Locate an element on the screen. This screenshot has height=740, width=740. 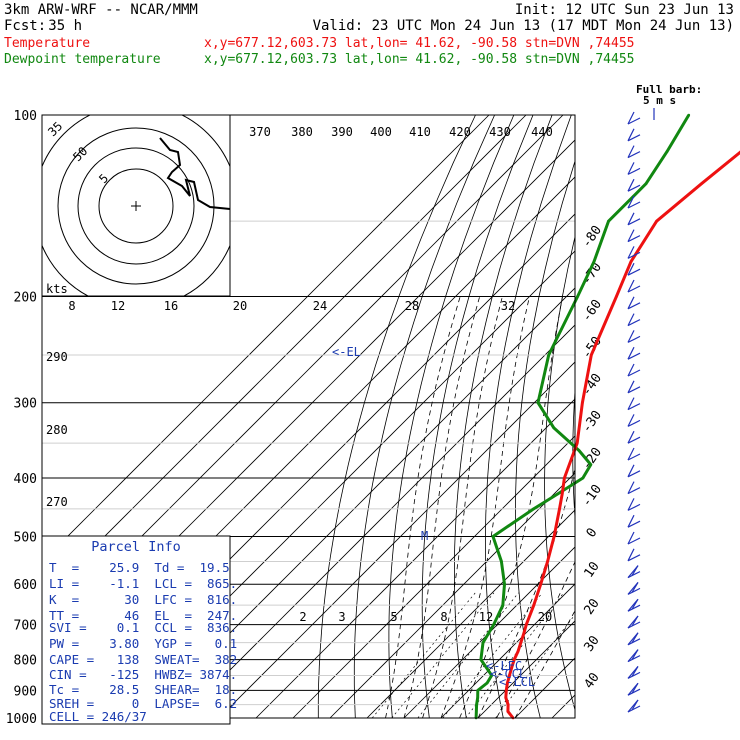
temperature-tick-label: 30 is located at coordinates (591, 643).